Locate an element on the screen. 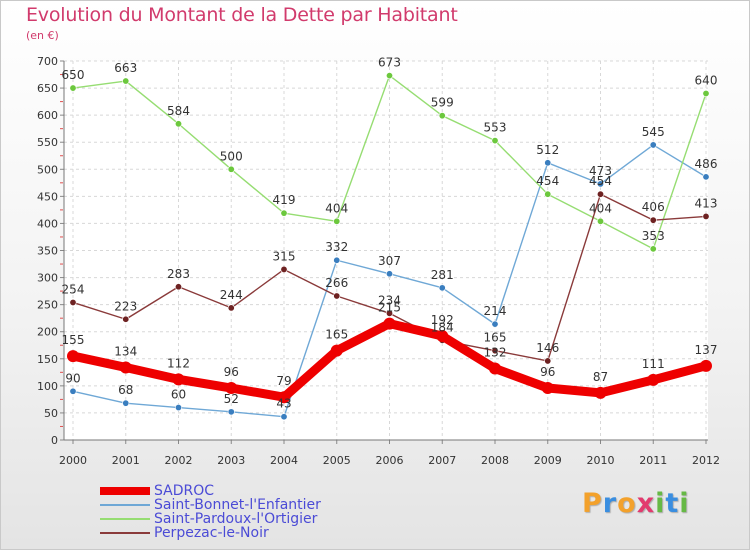  data-label: 406 is located at coordinates (653, 207).